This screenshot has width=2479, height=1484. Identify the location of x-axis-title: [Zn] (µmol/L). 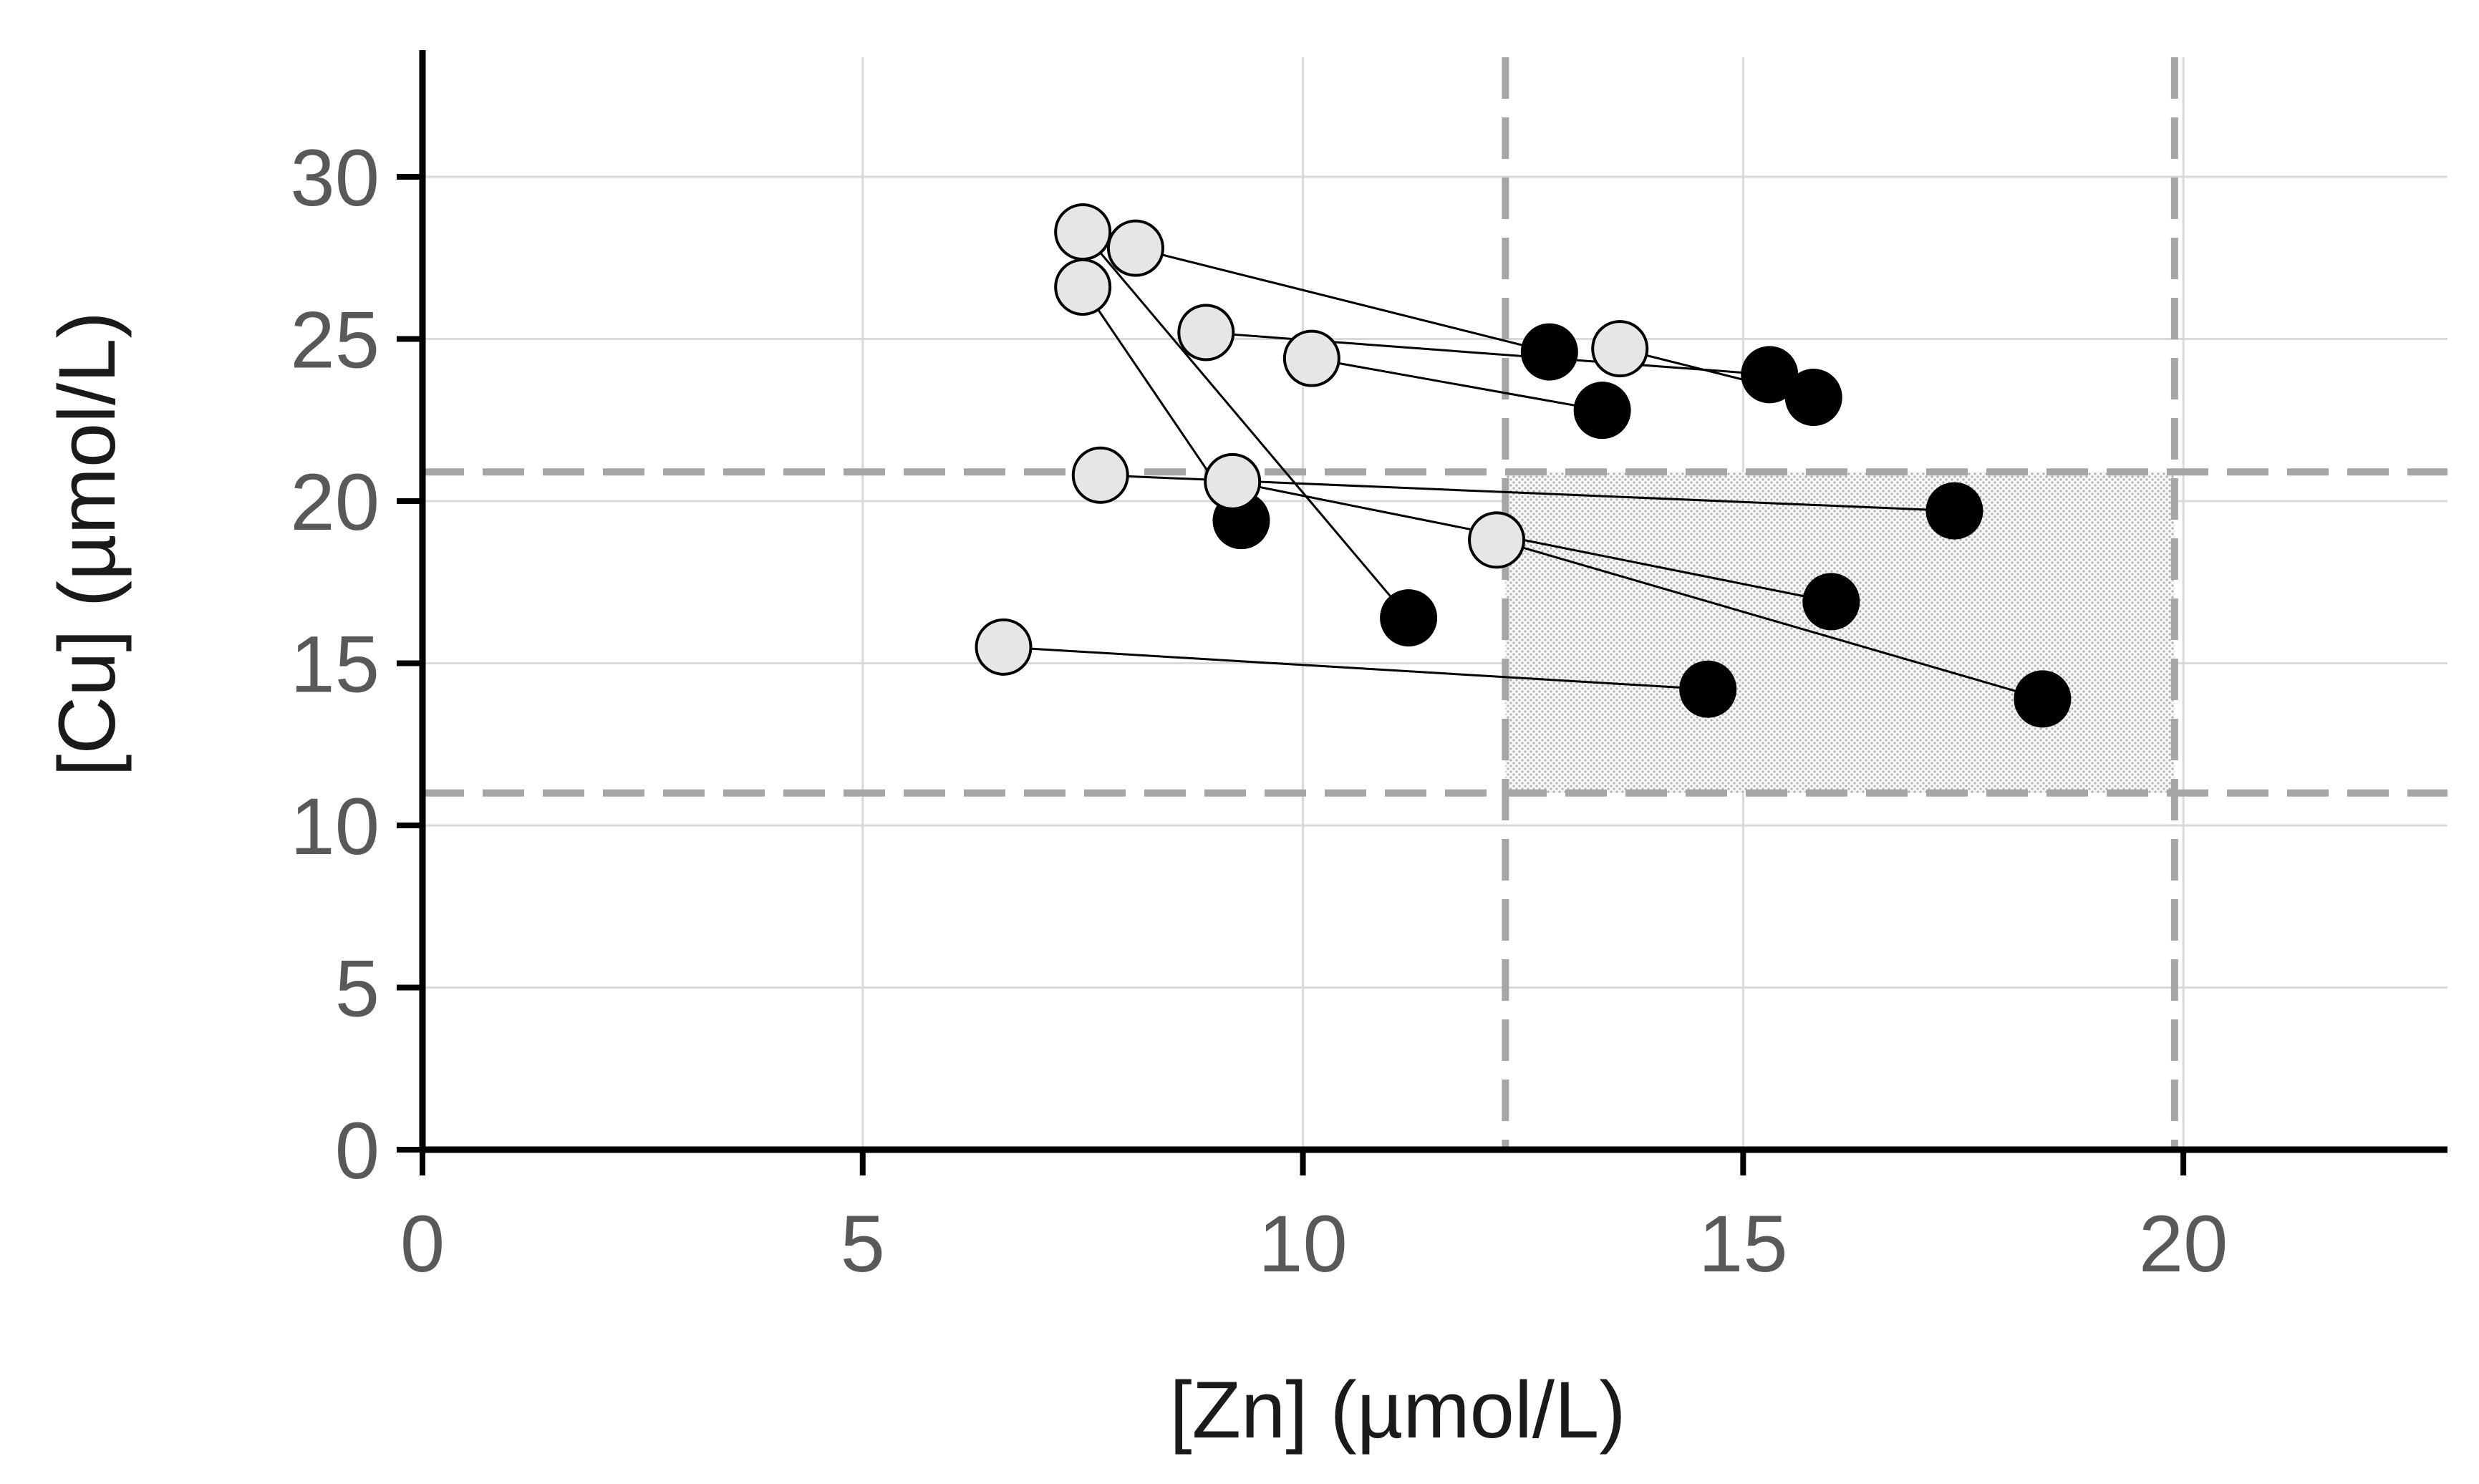
(1397, 1410).